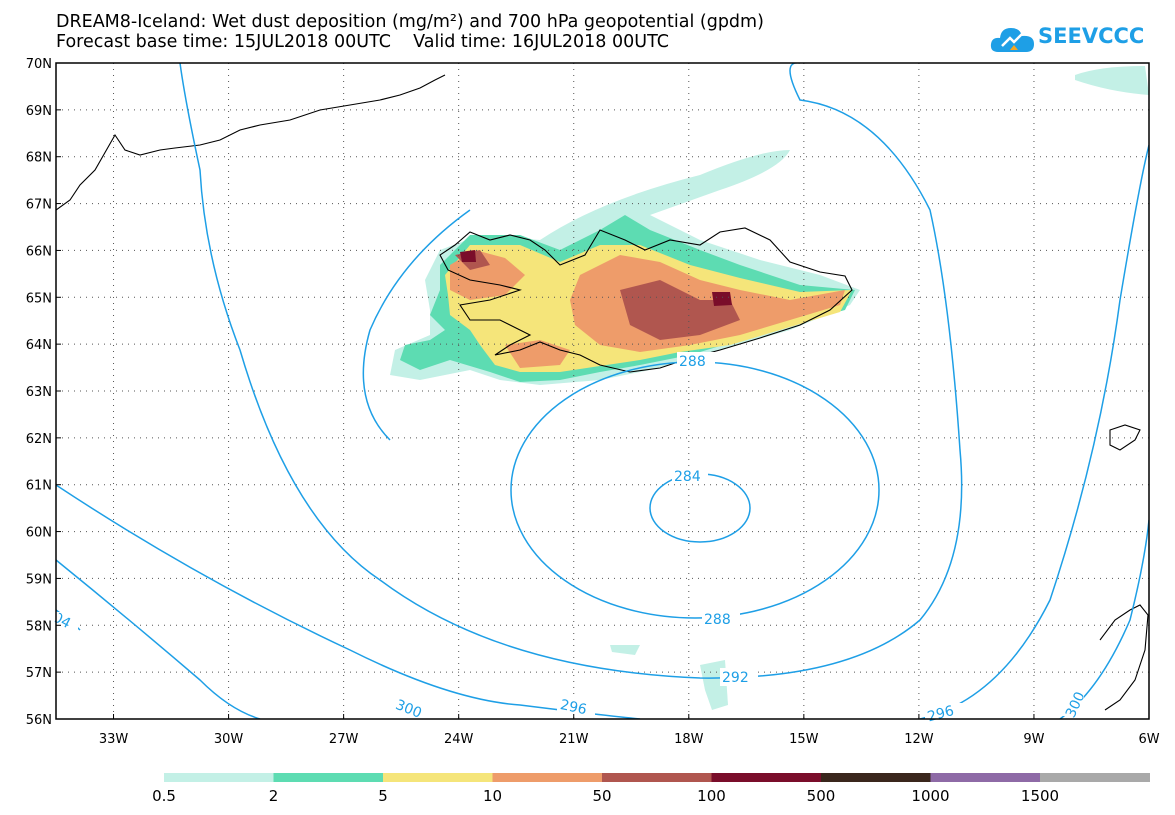  I want to click on longitude-labels: 33W 30W 27W 24W 21W 18W 15W 12W 9W 6W, so click(629, 730).